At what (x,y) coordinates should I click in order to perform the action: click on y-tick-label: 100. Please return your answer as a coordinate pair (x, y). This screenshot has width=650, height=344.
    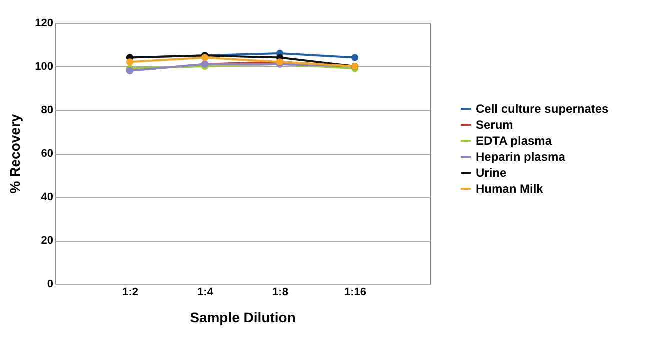
    Looking at the image, I should click on (44, 67).